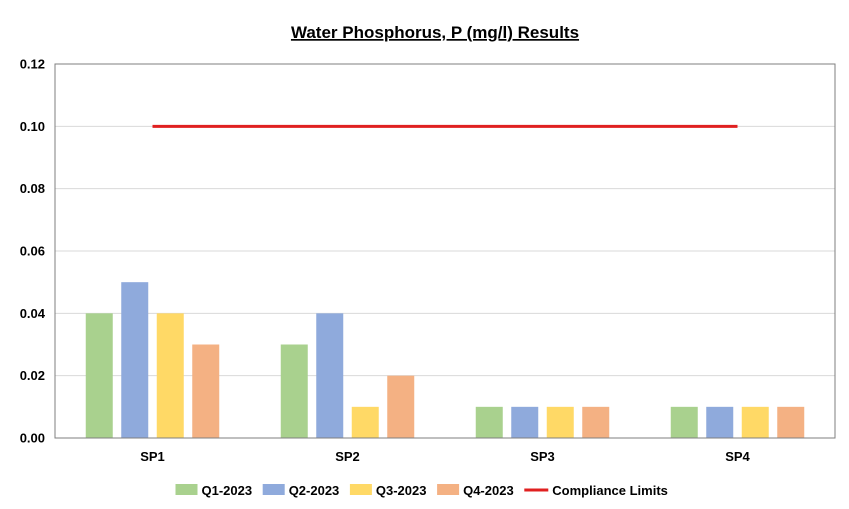 The height and width of the screenshot is (509, 849). Describe the element at coordinates (542, 456) in the screenshot. I see `x-tick-label: SP3` at that location.